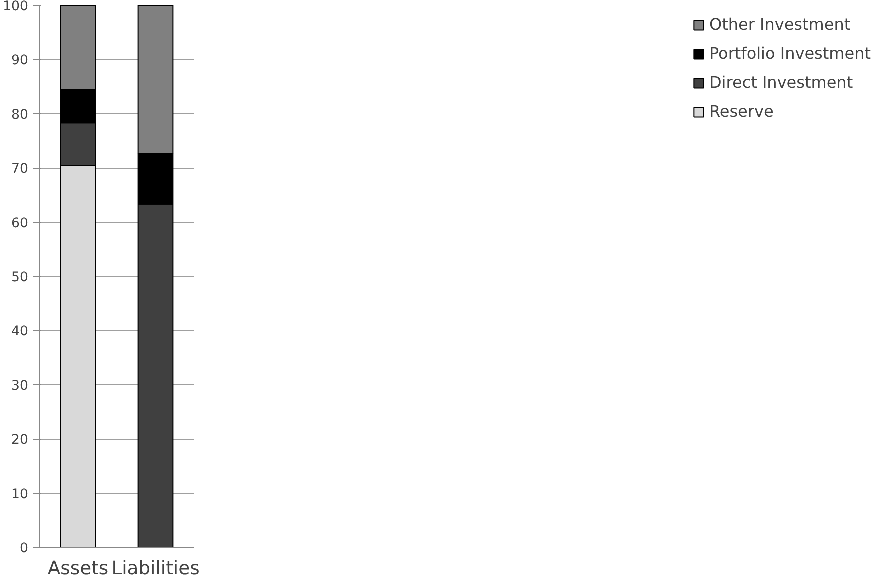  I want to click on y-tick-label: 80, so click(20, 115).